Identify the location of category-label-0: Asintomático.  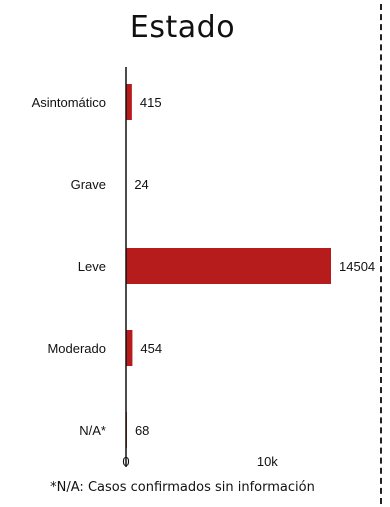
(69, 102).